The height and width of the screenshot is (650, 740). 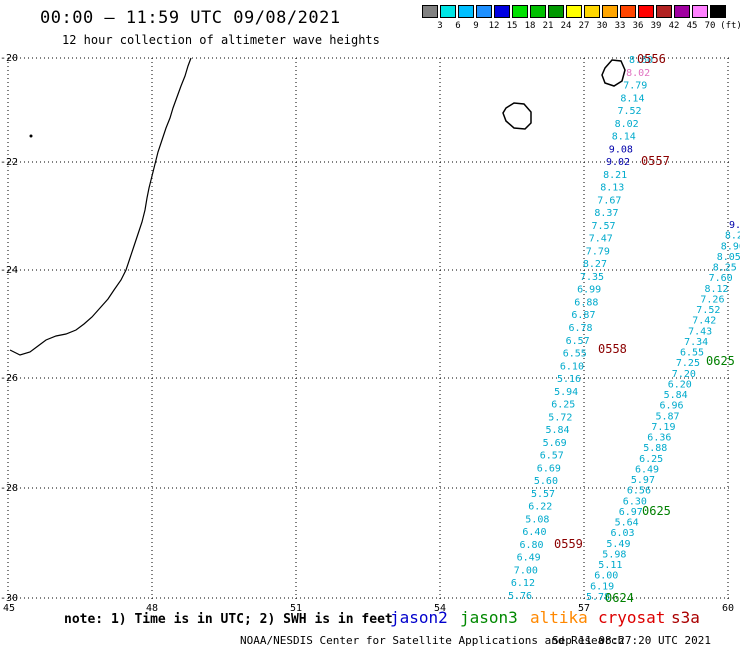 What do you see at coordinates (9, 488) in the screenshot?
I see `lat-tick-label: -28` at bounding box center [9, 488].